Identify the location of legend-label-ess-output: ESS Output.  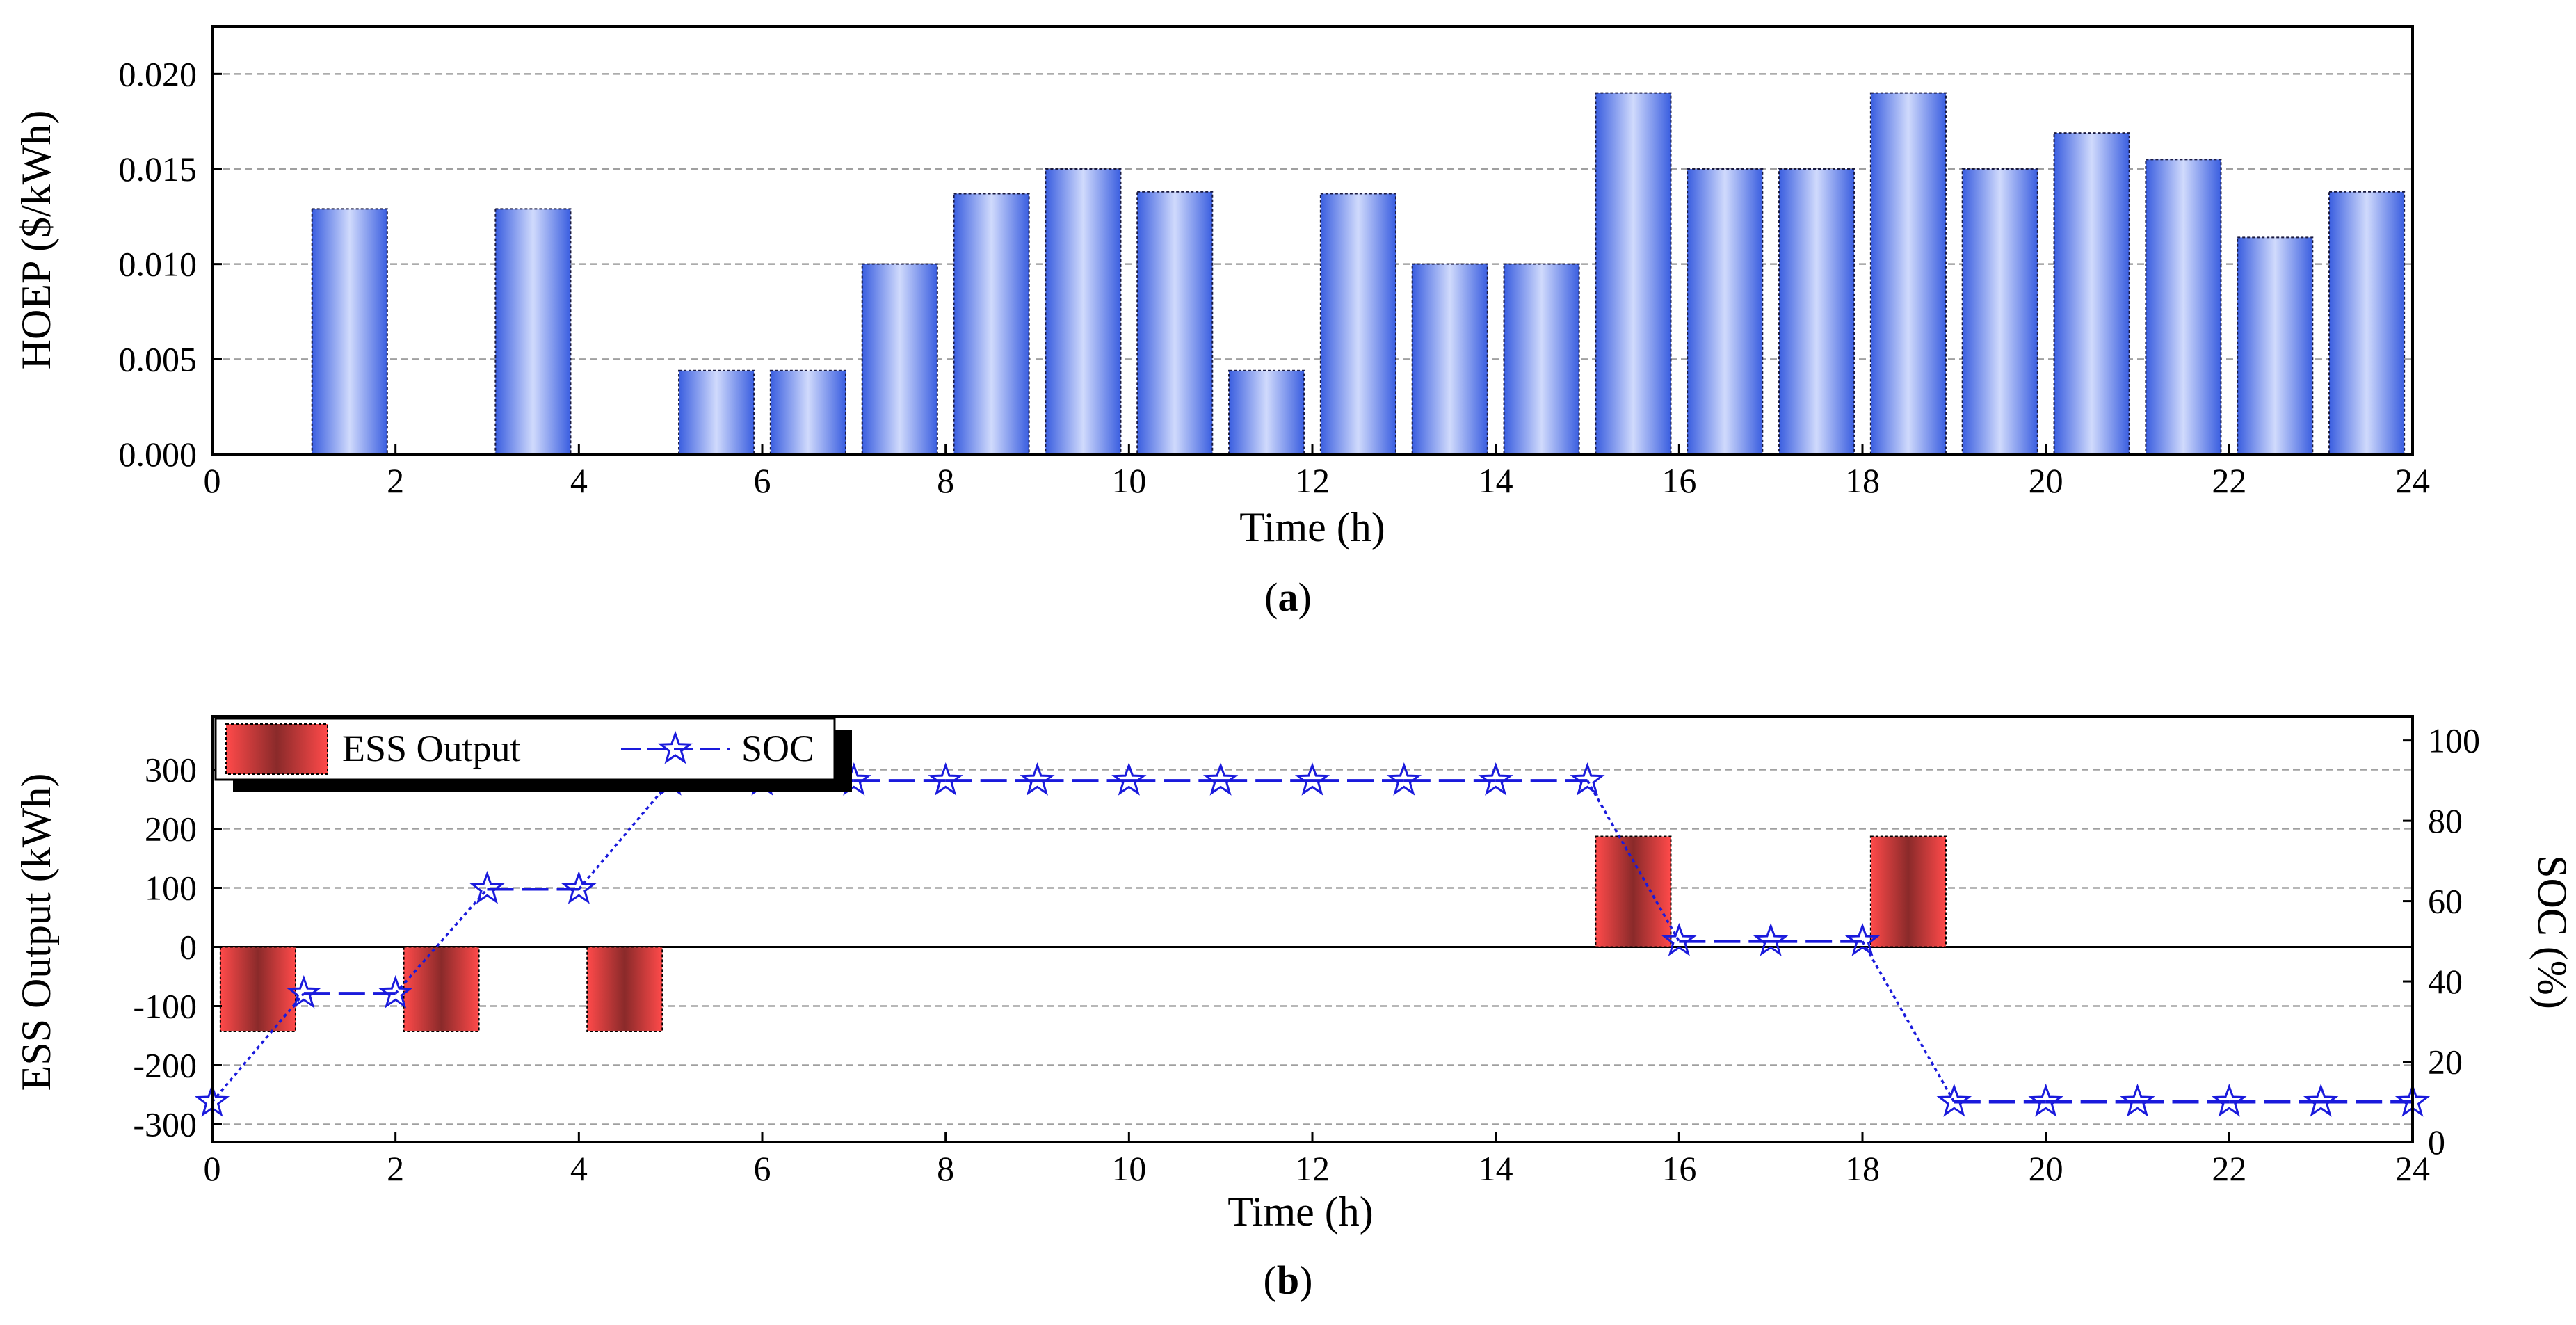
(431, 748).